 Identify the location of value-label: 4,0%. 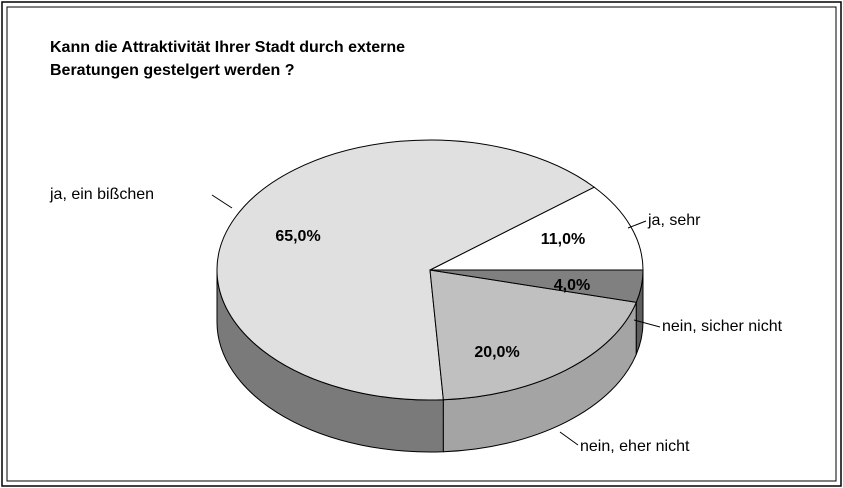
(572, 285).